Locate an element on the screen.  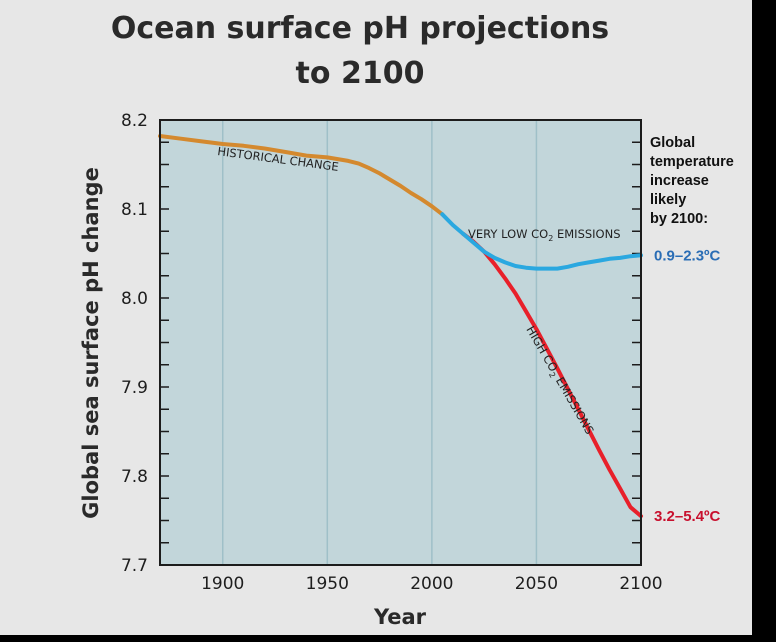
y-tick-label-8.2: 8.2 is located at coordinates (134, 121).